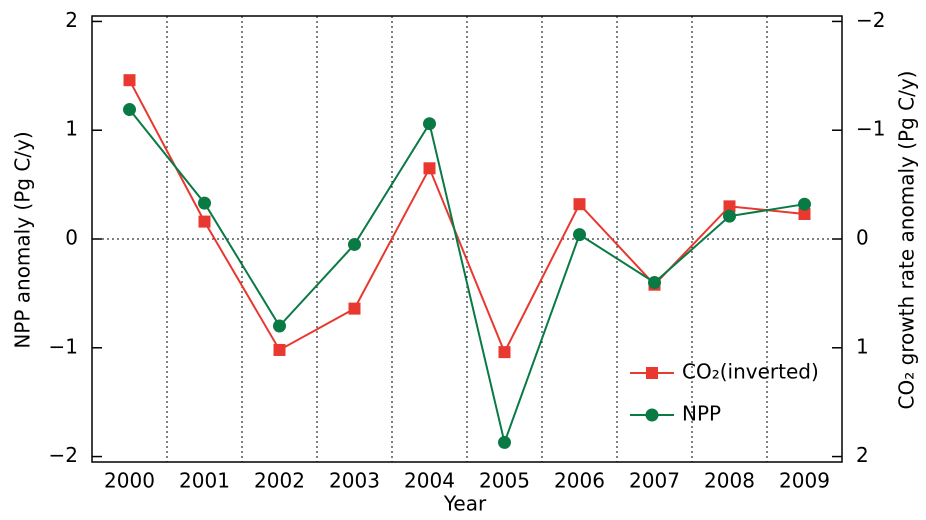  I want to click on x-tick-label: 2007, so click(654, 481).